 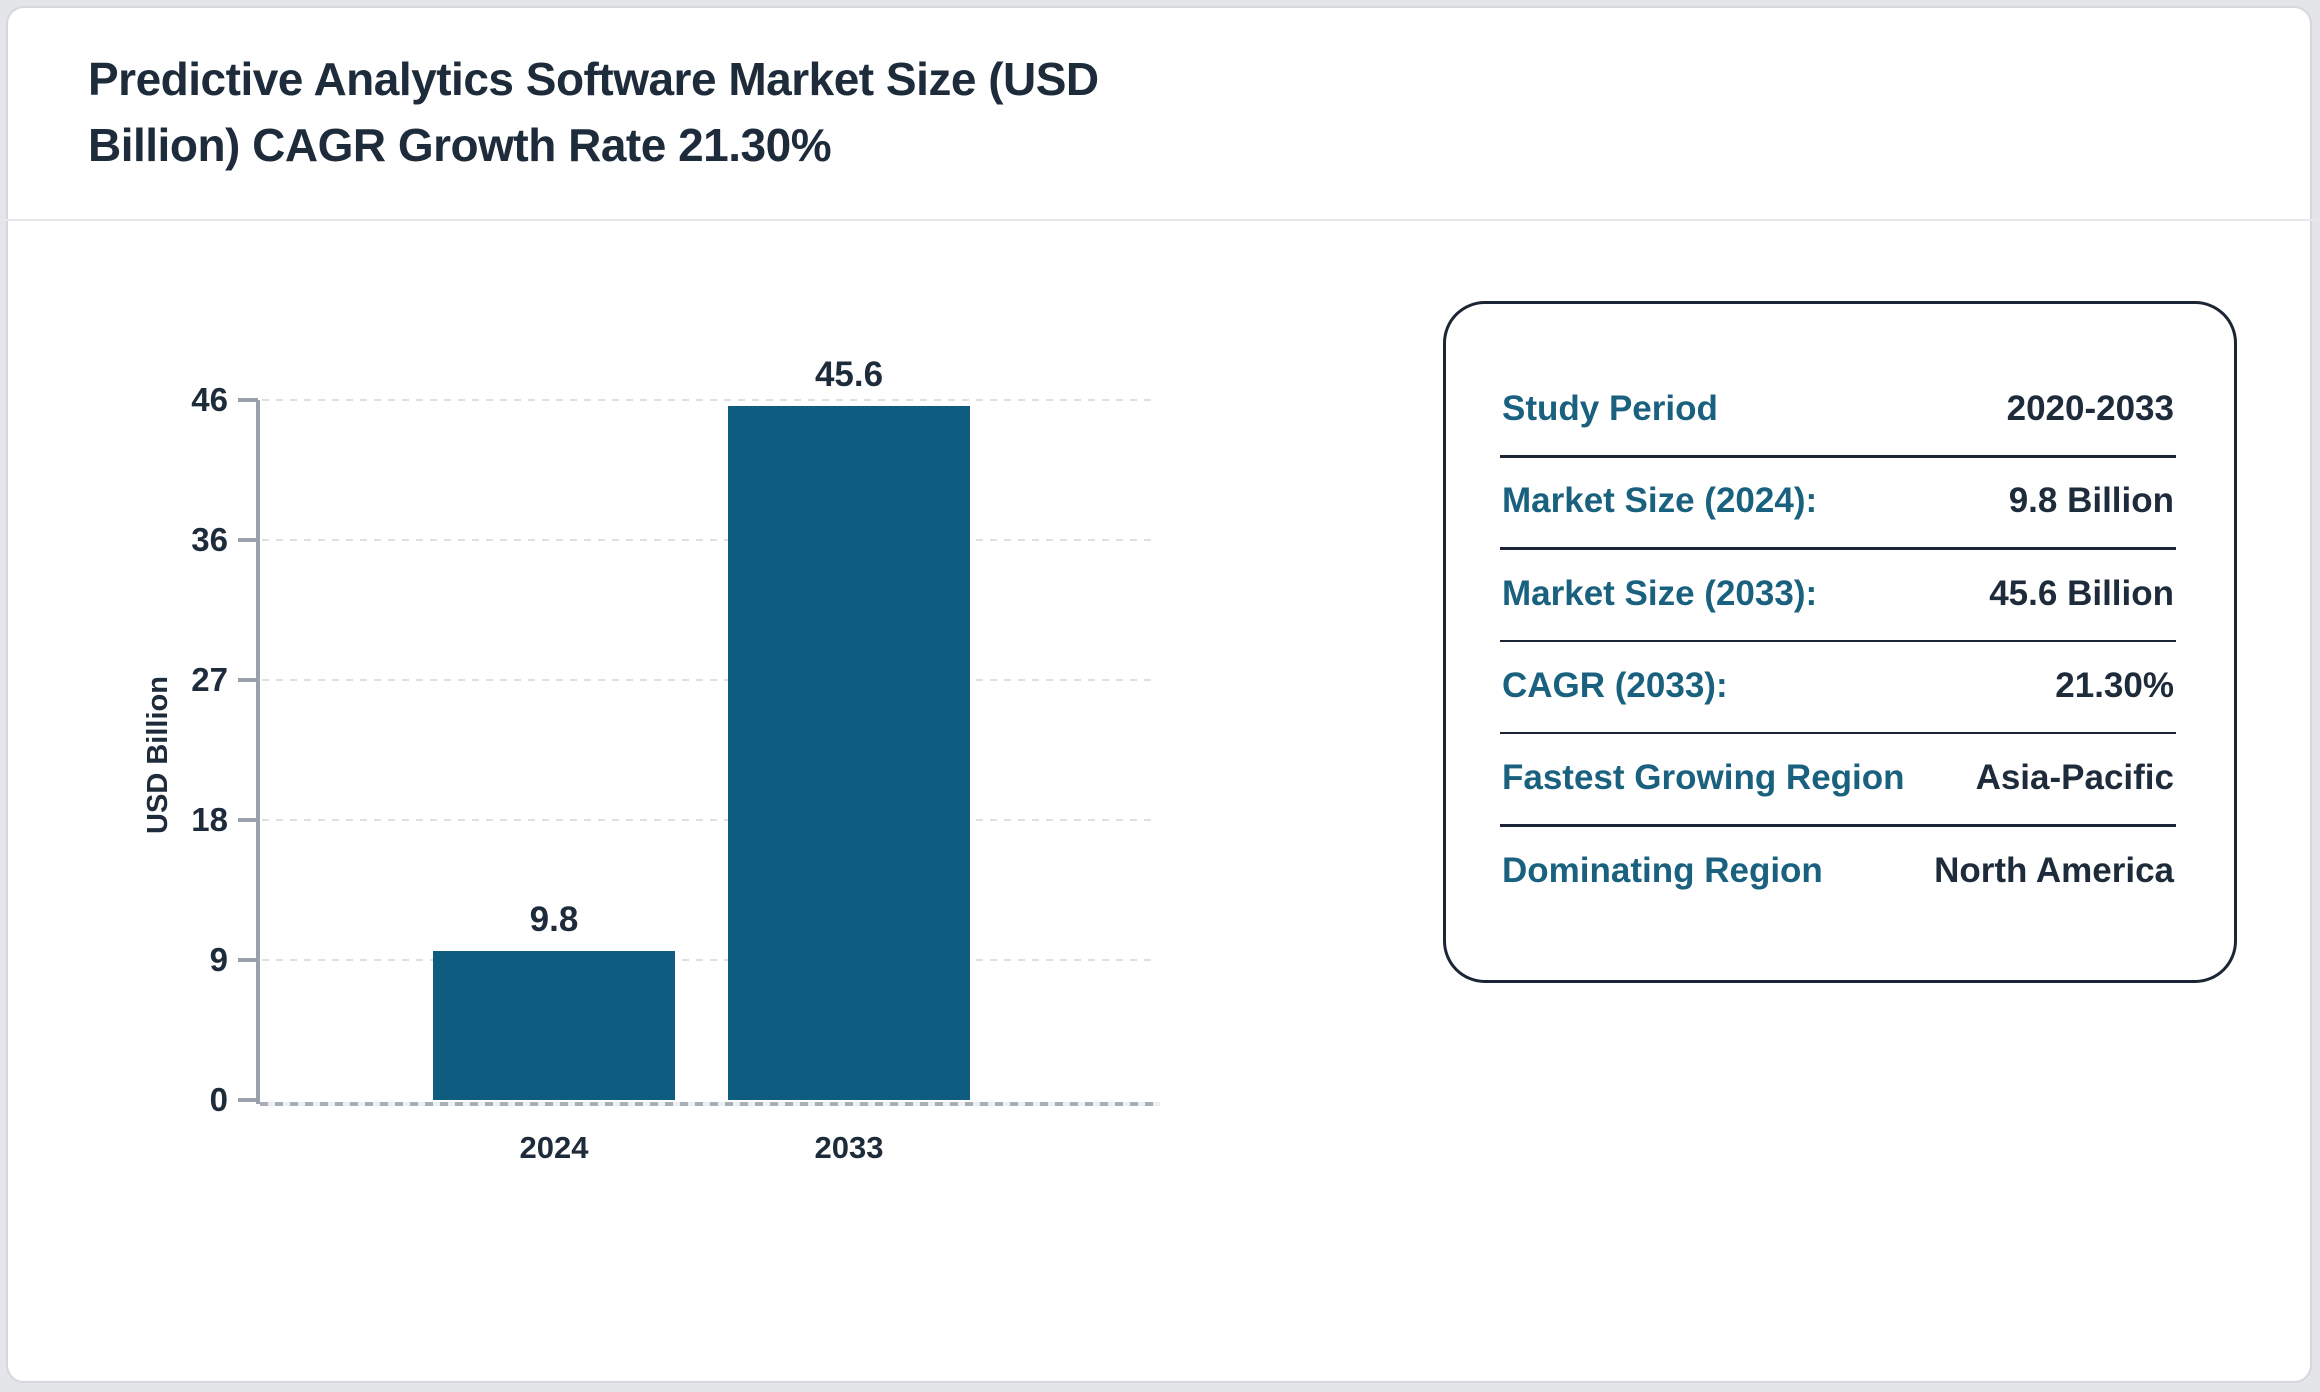 I want to click on info-row-value: Asia-Pacific, so click(x=2074, y=778).